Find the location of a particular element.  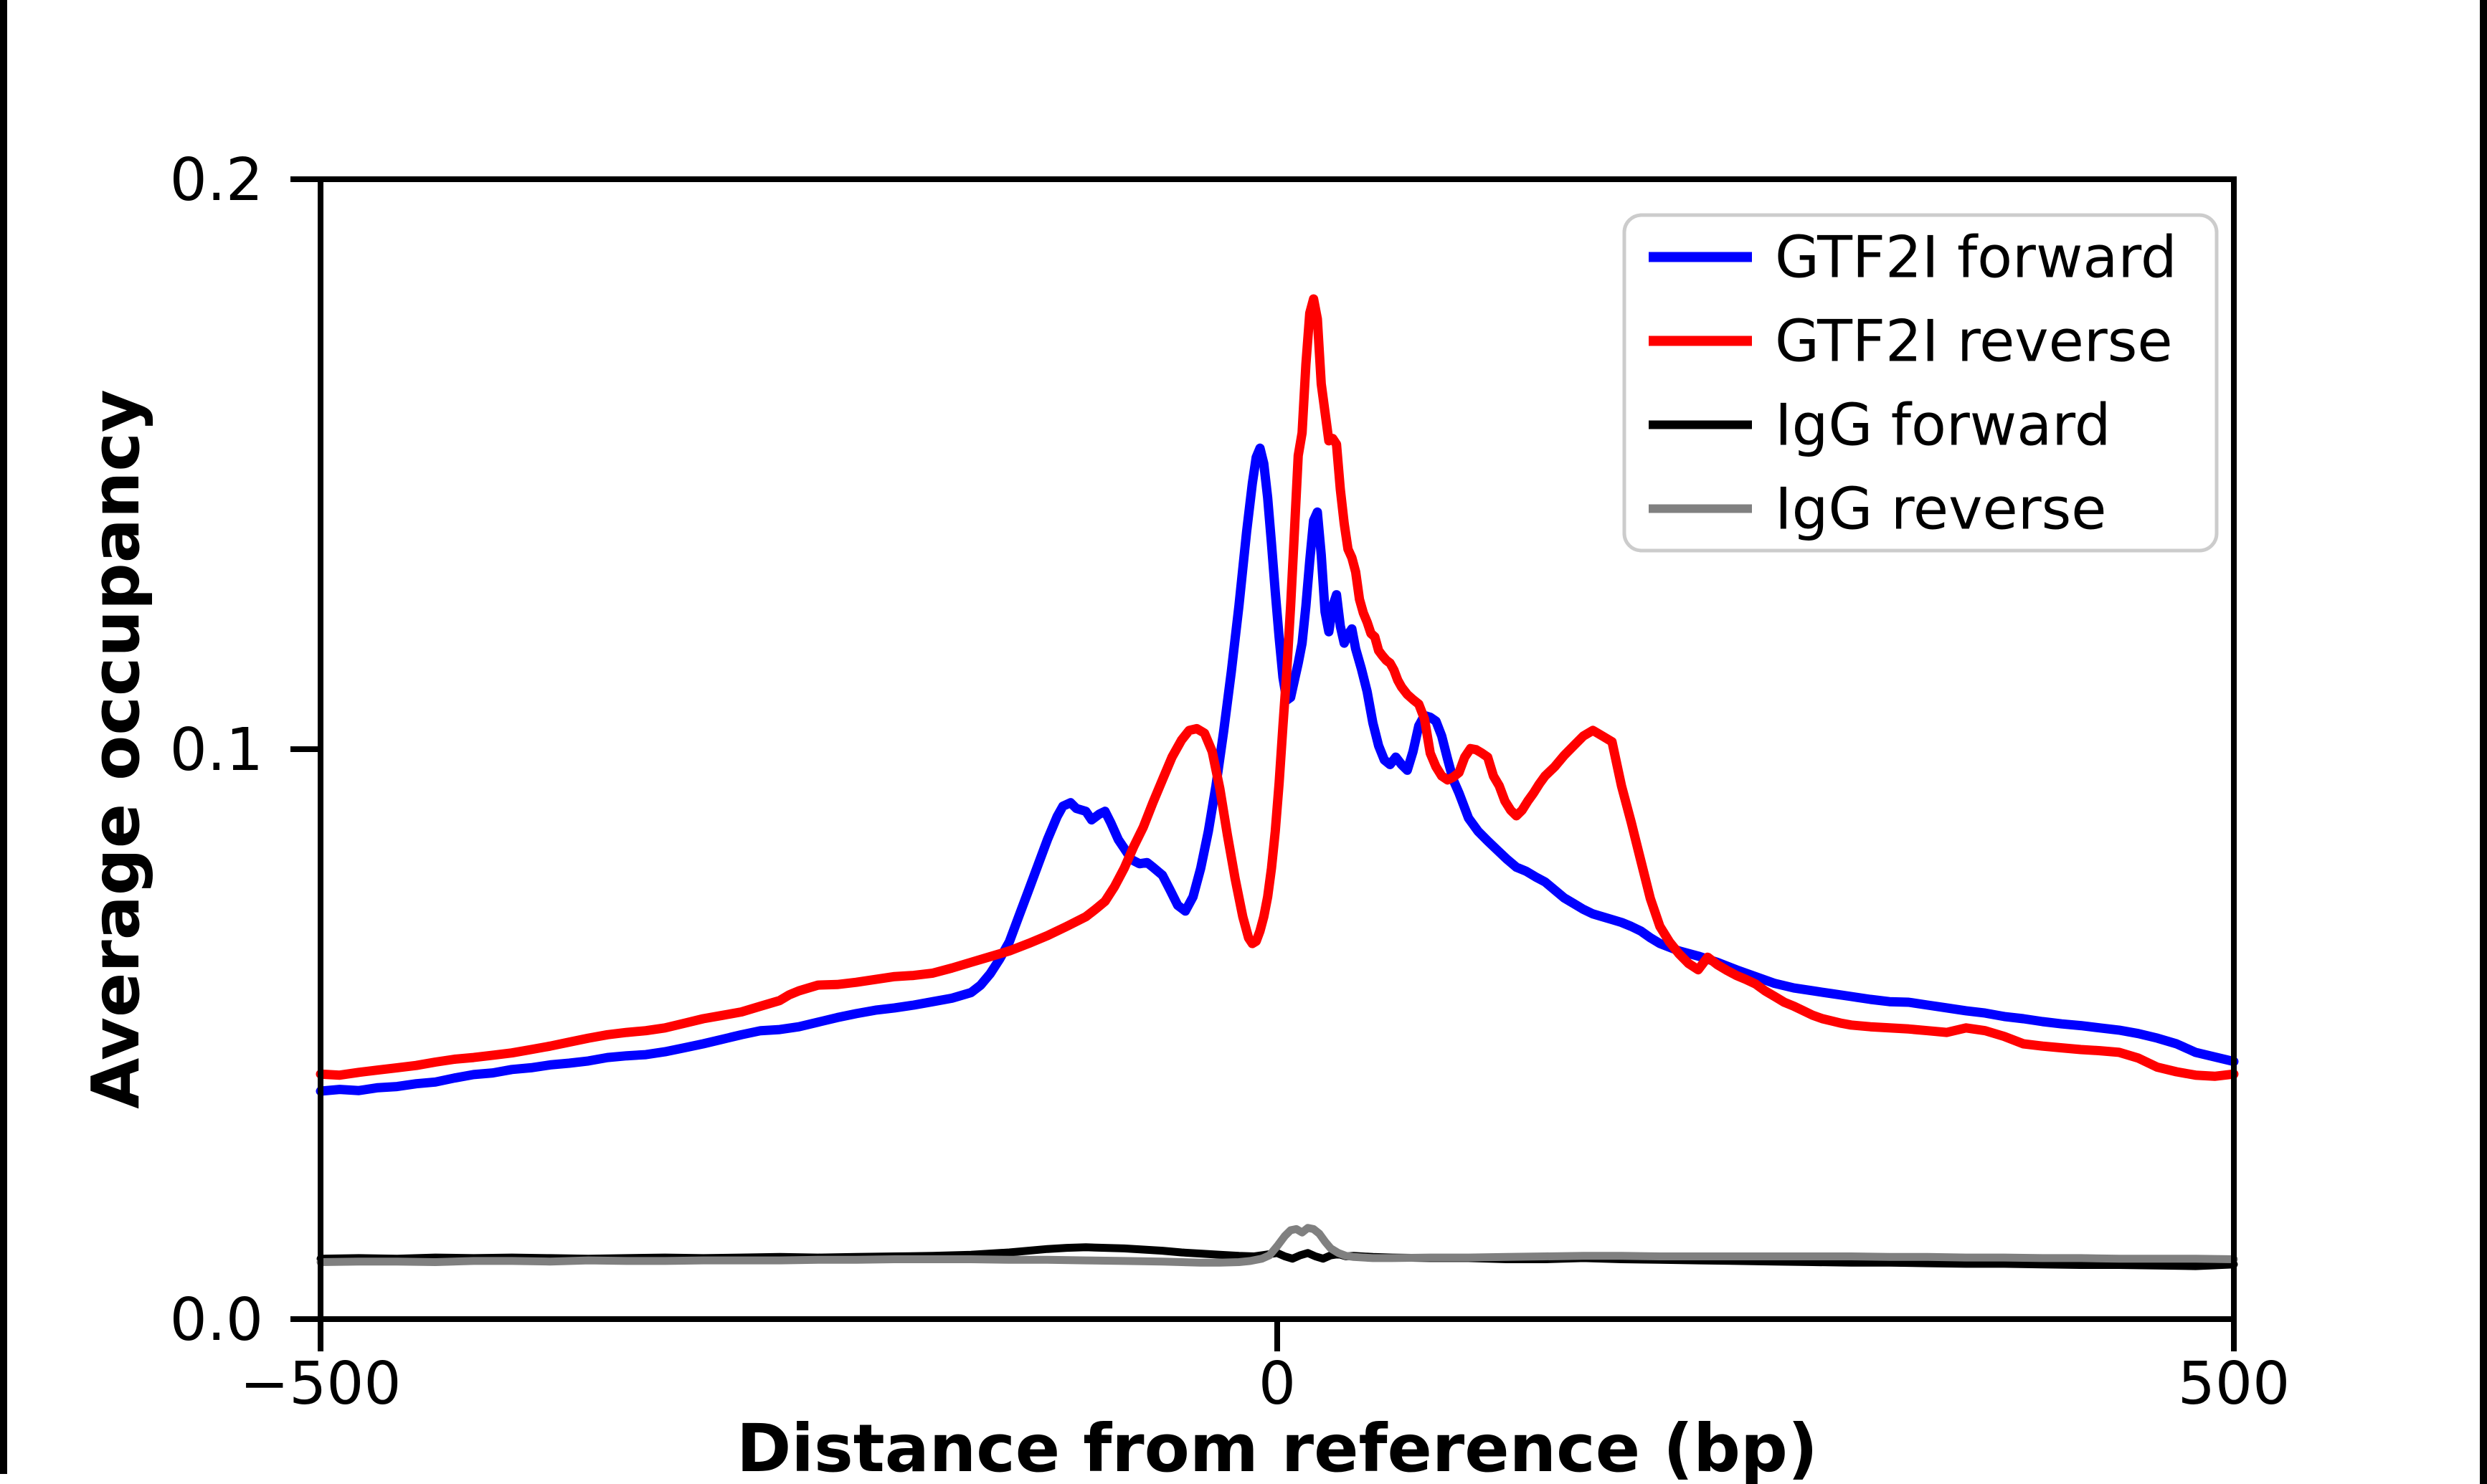

legend-item-gtf2i-forward: GTF2I forward is located at coordinates (1913, 258).